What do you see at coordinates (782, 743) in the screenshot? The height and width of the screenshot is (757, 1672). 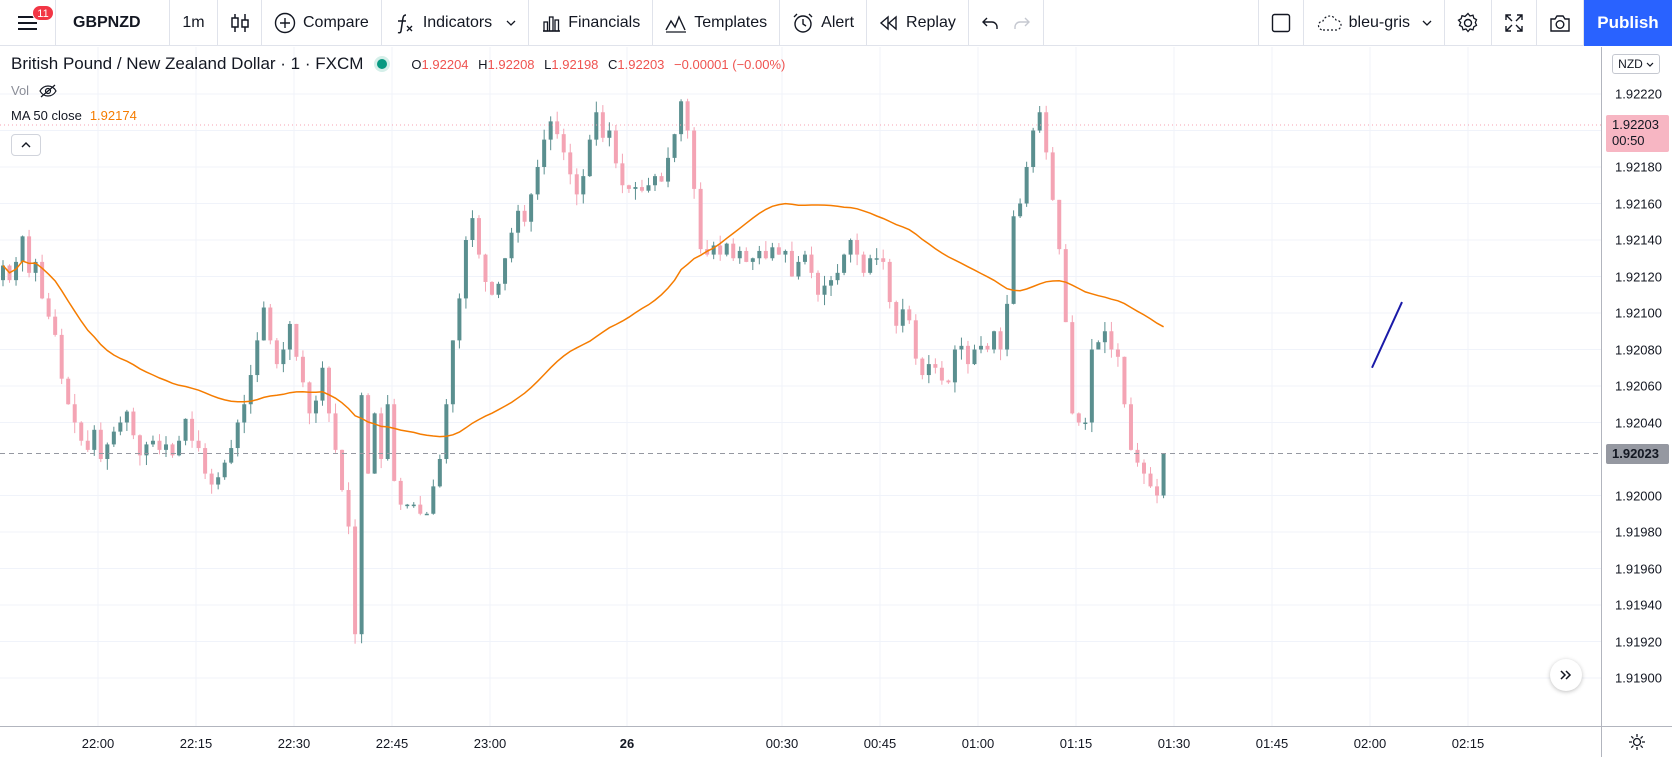 I see `time-tick-label: 00:30` at bounding box center [782, 743].